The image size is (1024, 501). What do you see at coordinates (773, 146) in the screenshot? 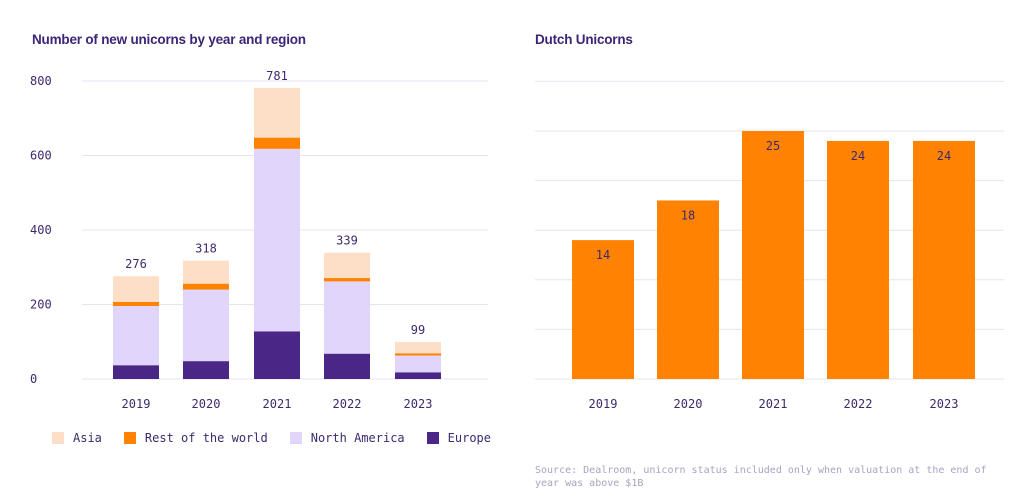
I see `dutch-bar-value-label: 25` at bounding box center [773, 146].